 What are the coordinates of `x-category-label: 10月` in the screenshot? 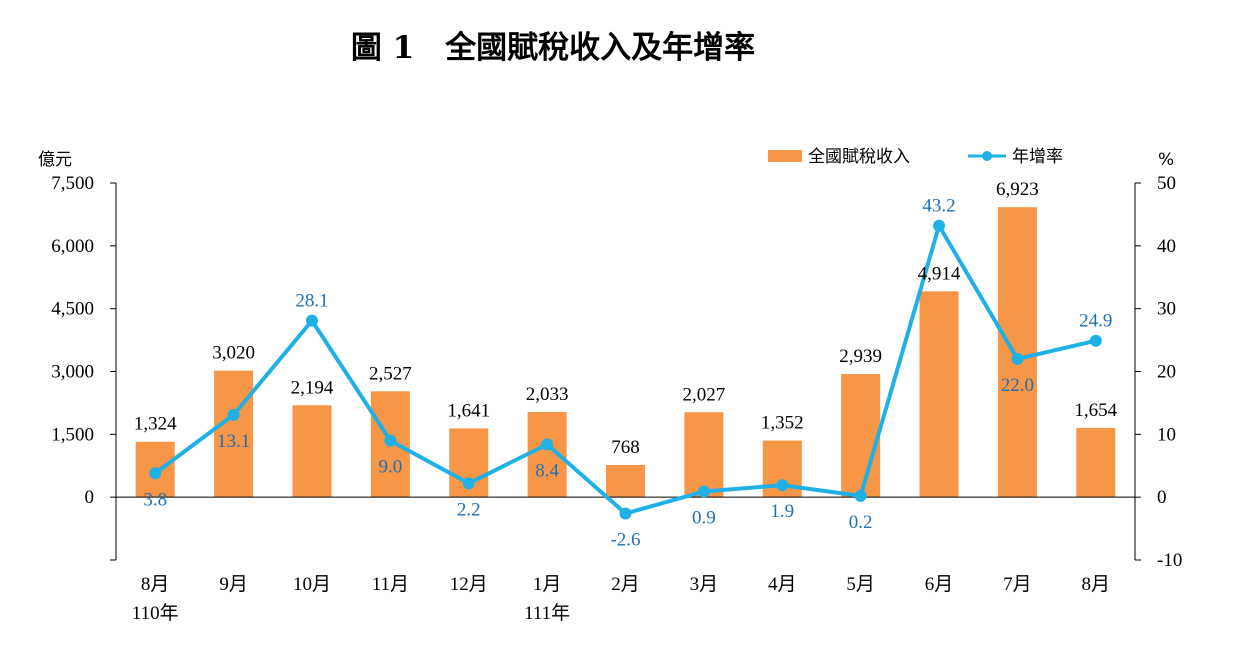 It's located at (312, 584).